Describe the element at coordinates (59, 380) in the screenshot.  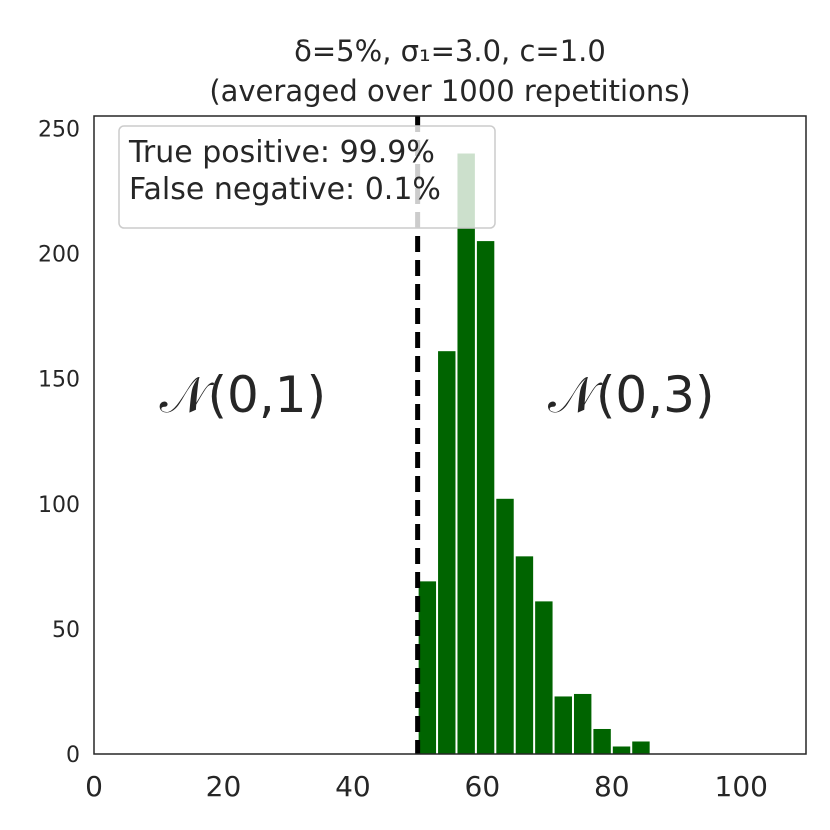
I see `y-tick-label-3: 150` at that location.